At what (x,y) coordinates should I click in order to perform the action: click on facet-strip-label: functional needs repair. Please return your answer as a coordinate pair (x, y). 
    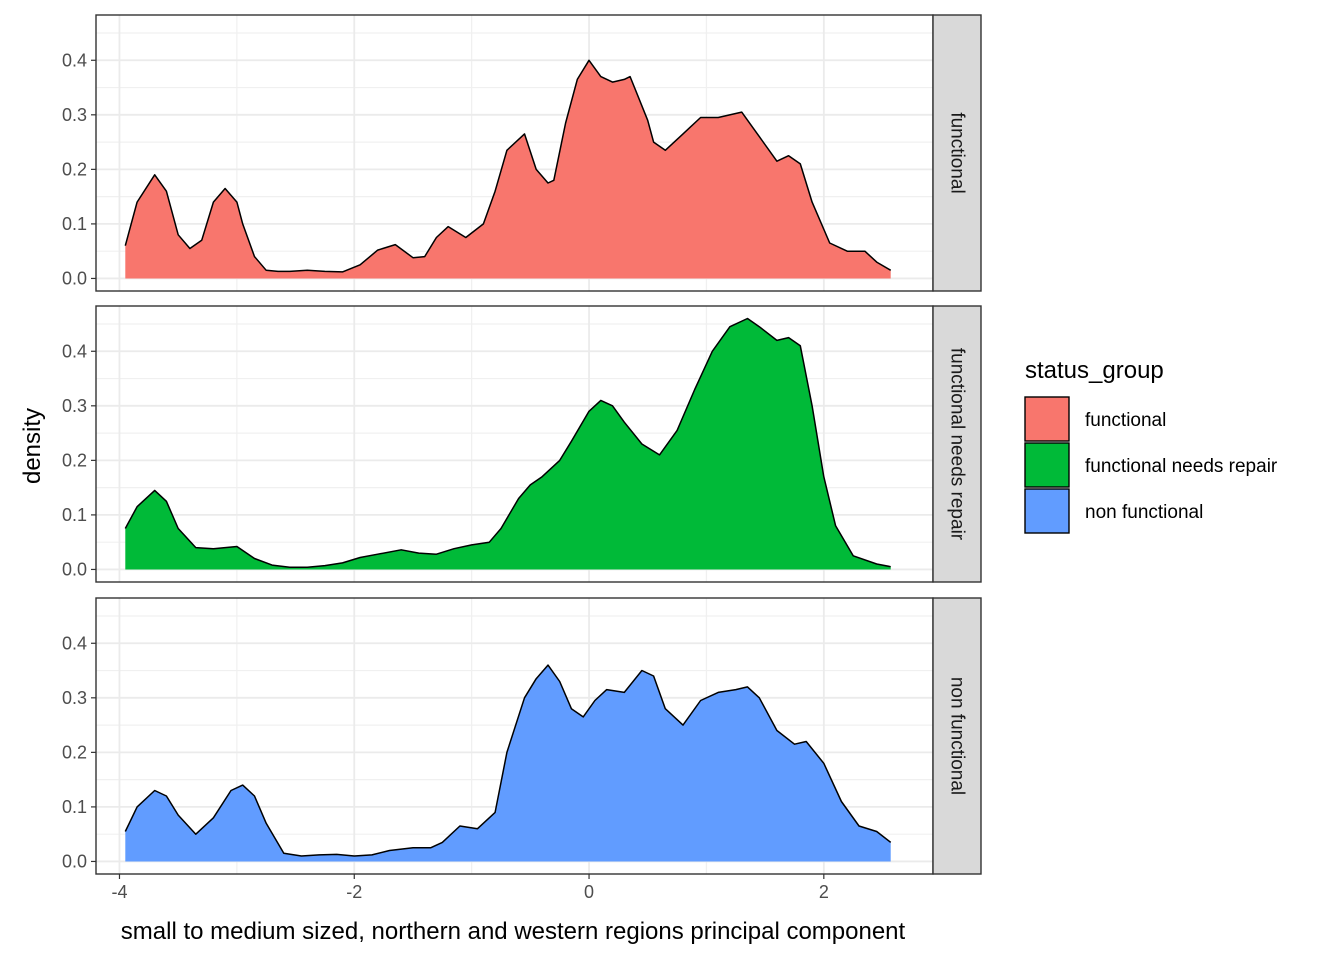
    Looking at the image, I should click on (957, 444).